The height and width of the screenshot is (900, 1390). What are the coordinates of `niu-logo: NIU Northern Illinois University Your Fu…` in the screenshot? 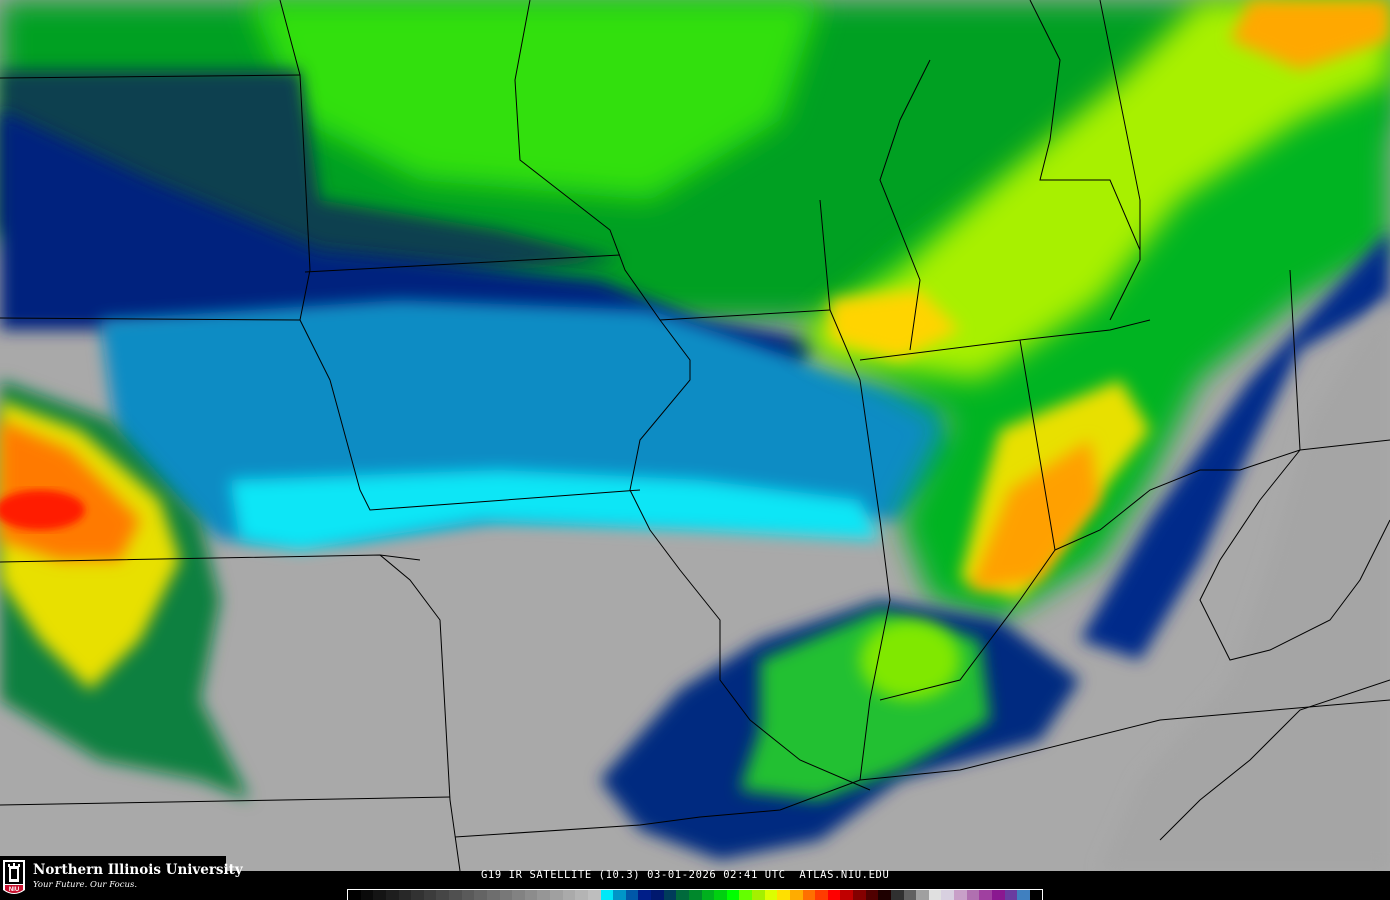 It's located at (121, 878).